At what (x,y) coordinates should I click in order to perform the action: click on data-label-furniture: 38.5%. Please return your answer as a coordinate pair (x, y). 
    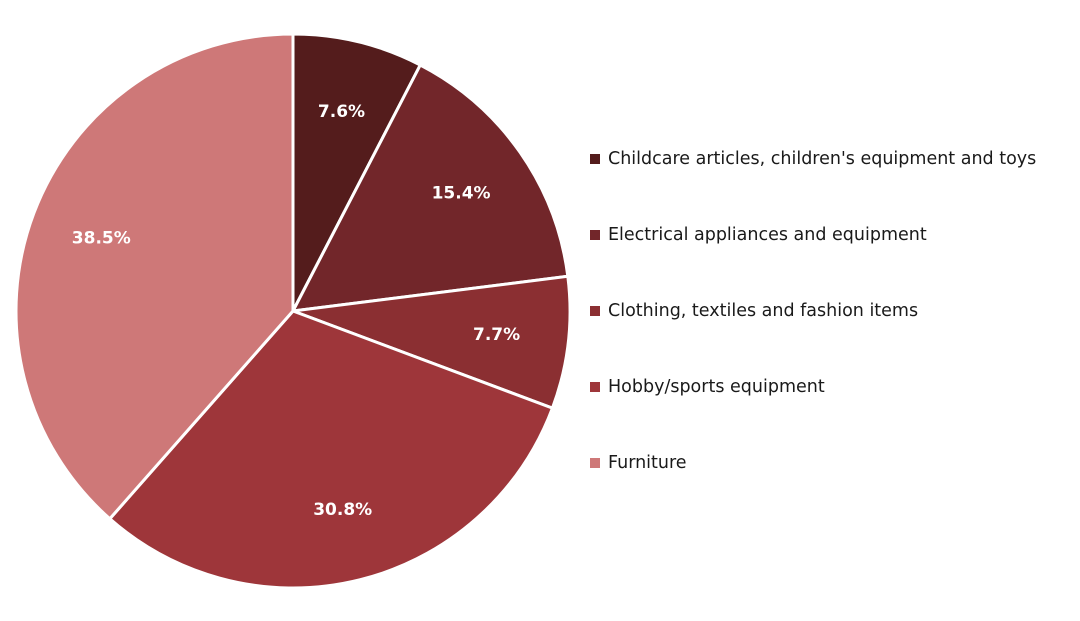
    Looking at the image, I should click on (101, 239).